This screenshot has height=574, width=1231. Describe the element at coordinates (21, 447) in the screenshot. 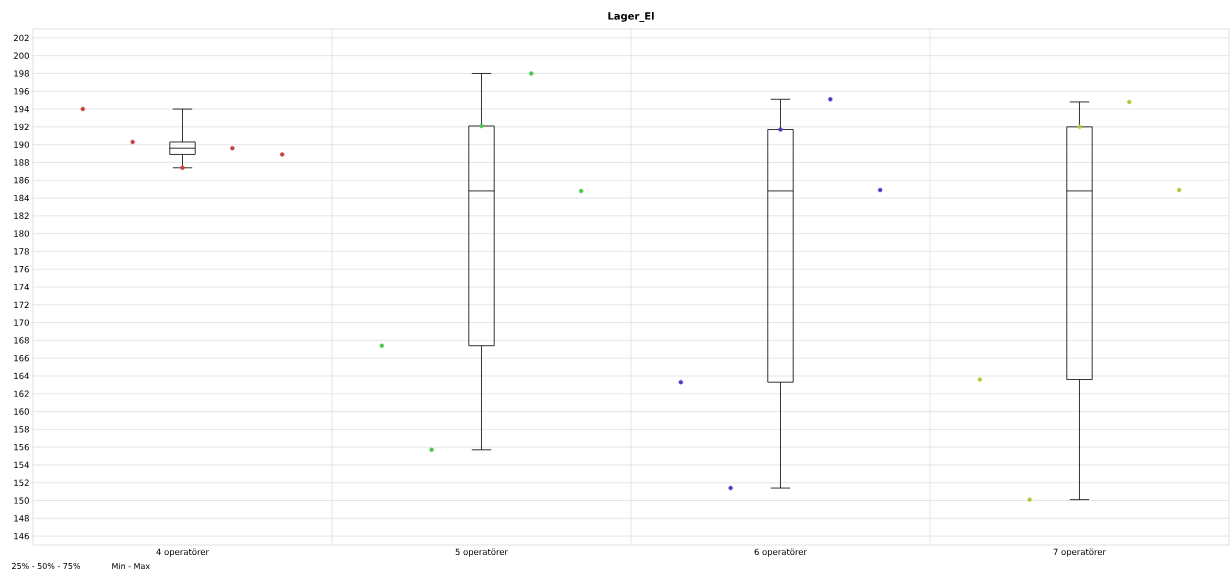

I see `y-tick-label: 156` at that location.